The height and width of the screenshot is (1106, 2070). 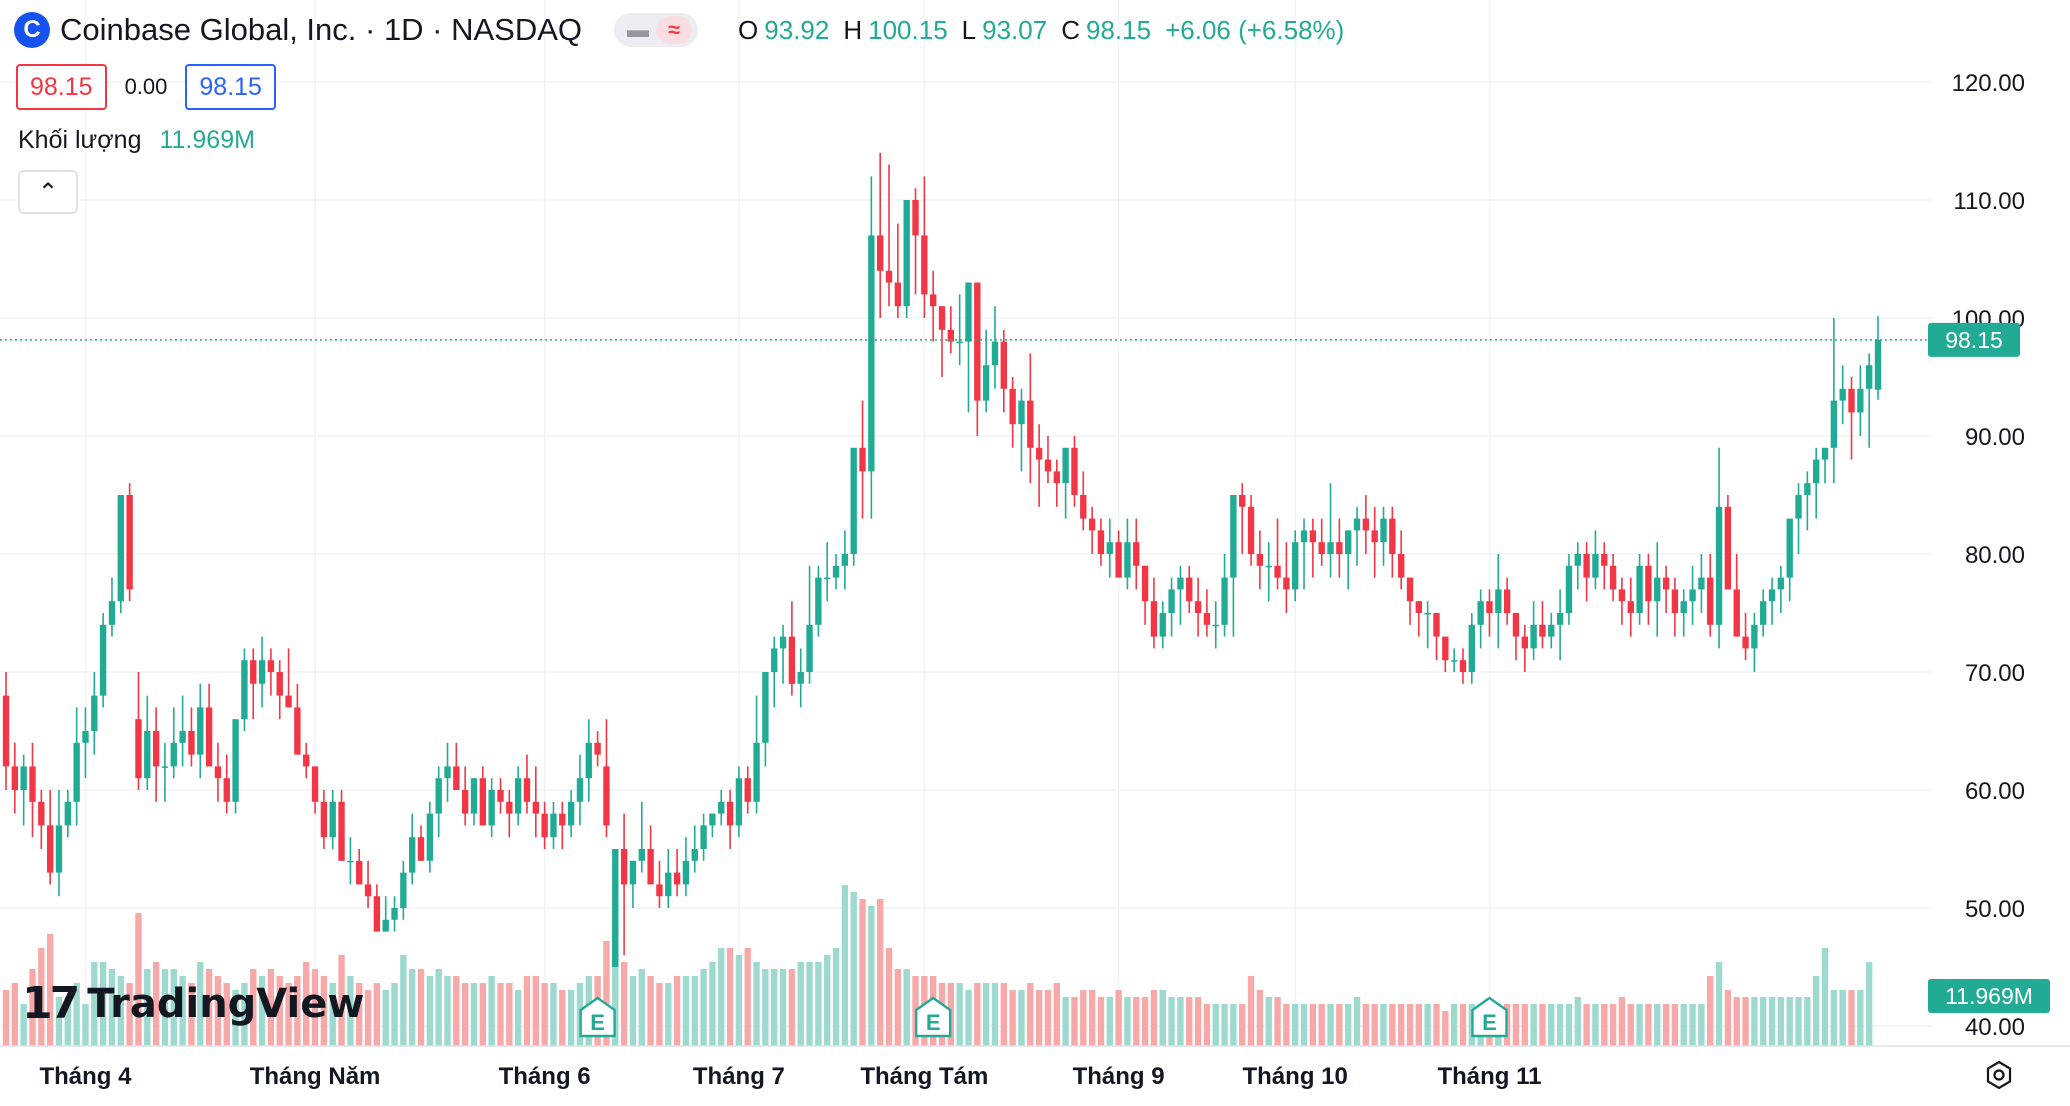 I want to click on time-tick-label: Tháng 9, so click(x=1119, y=1076).